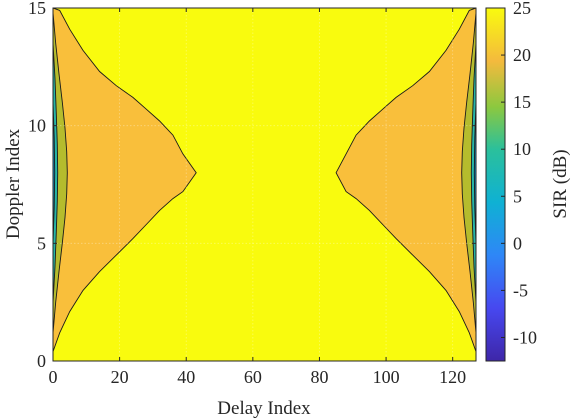 The width and height of the screenshot is (572, 420). Describe the element at coordinates (495, 184) in the screenshot. I see `colorbar-gradient` at that location.